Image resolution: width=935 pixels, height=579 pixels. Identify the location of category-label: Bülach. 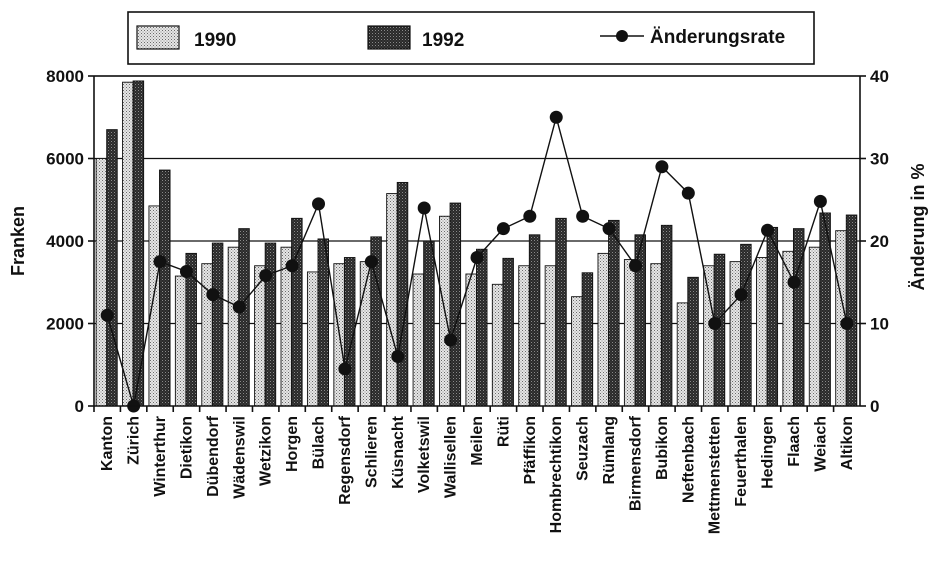
(319, 442).